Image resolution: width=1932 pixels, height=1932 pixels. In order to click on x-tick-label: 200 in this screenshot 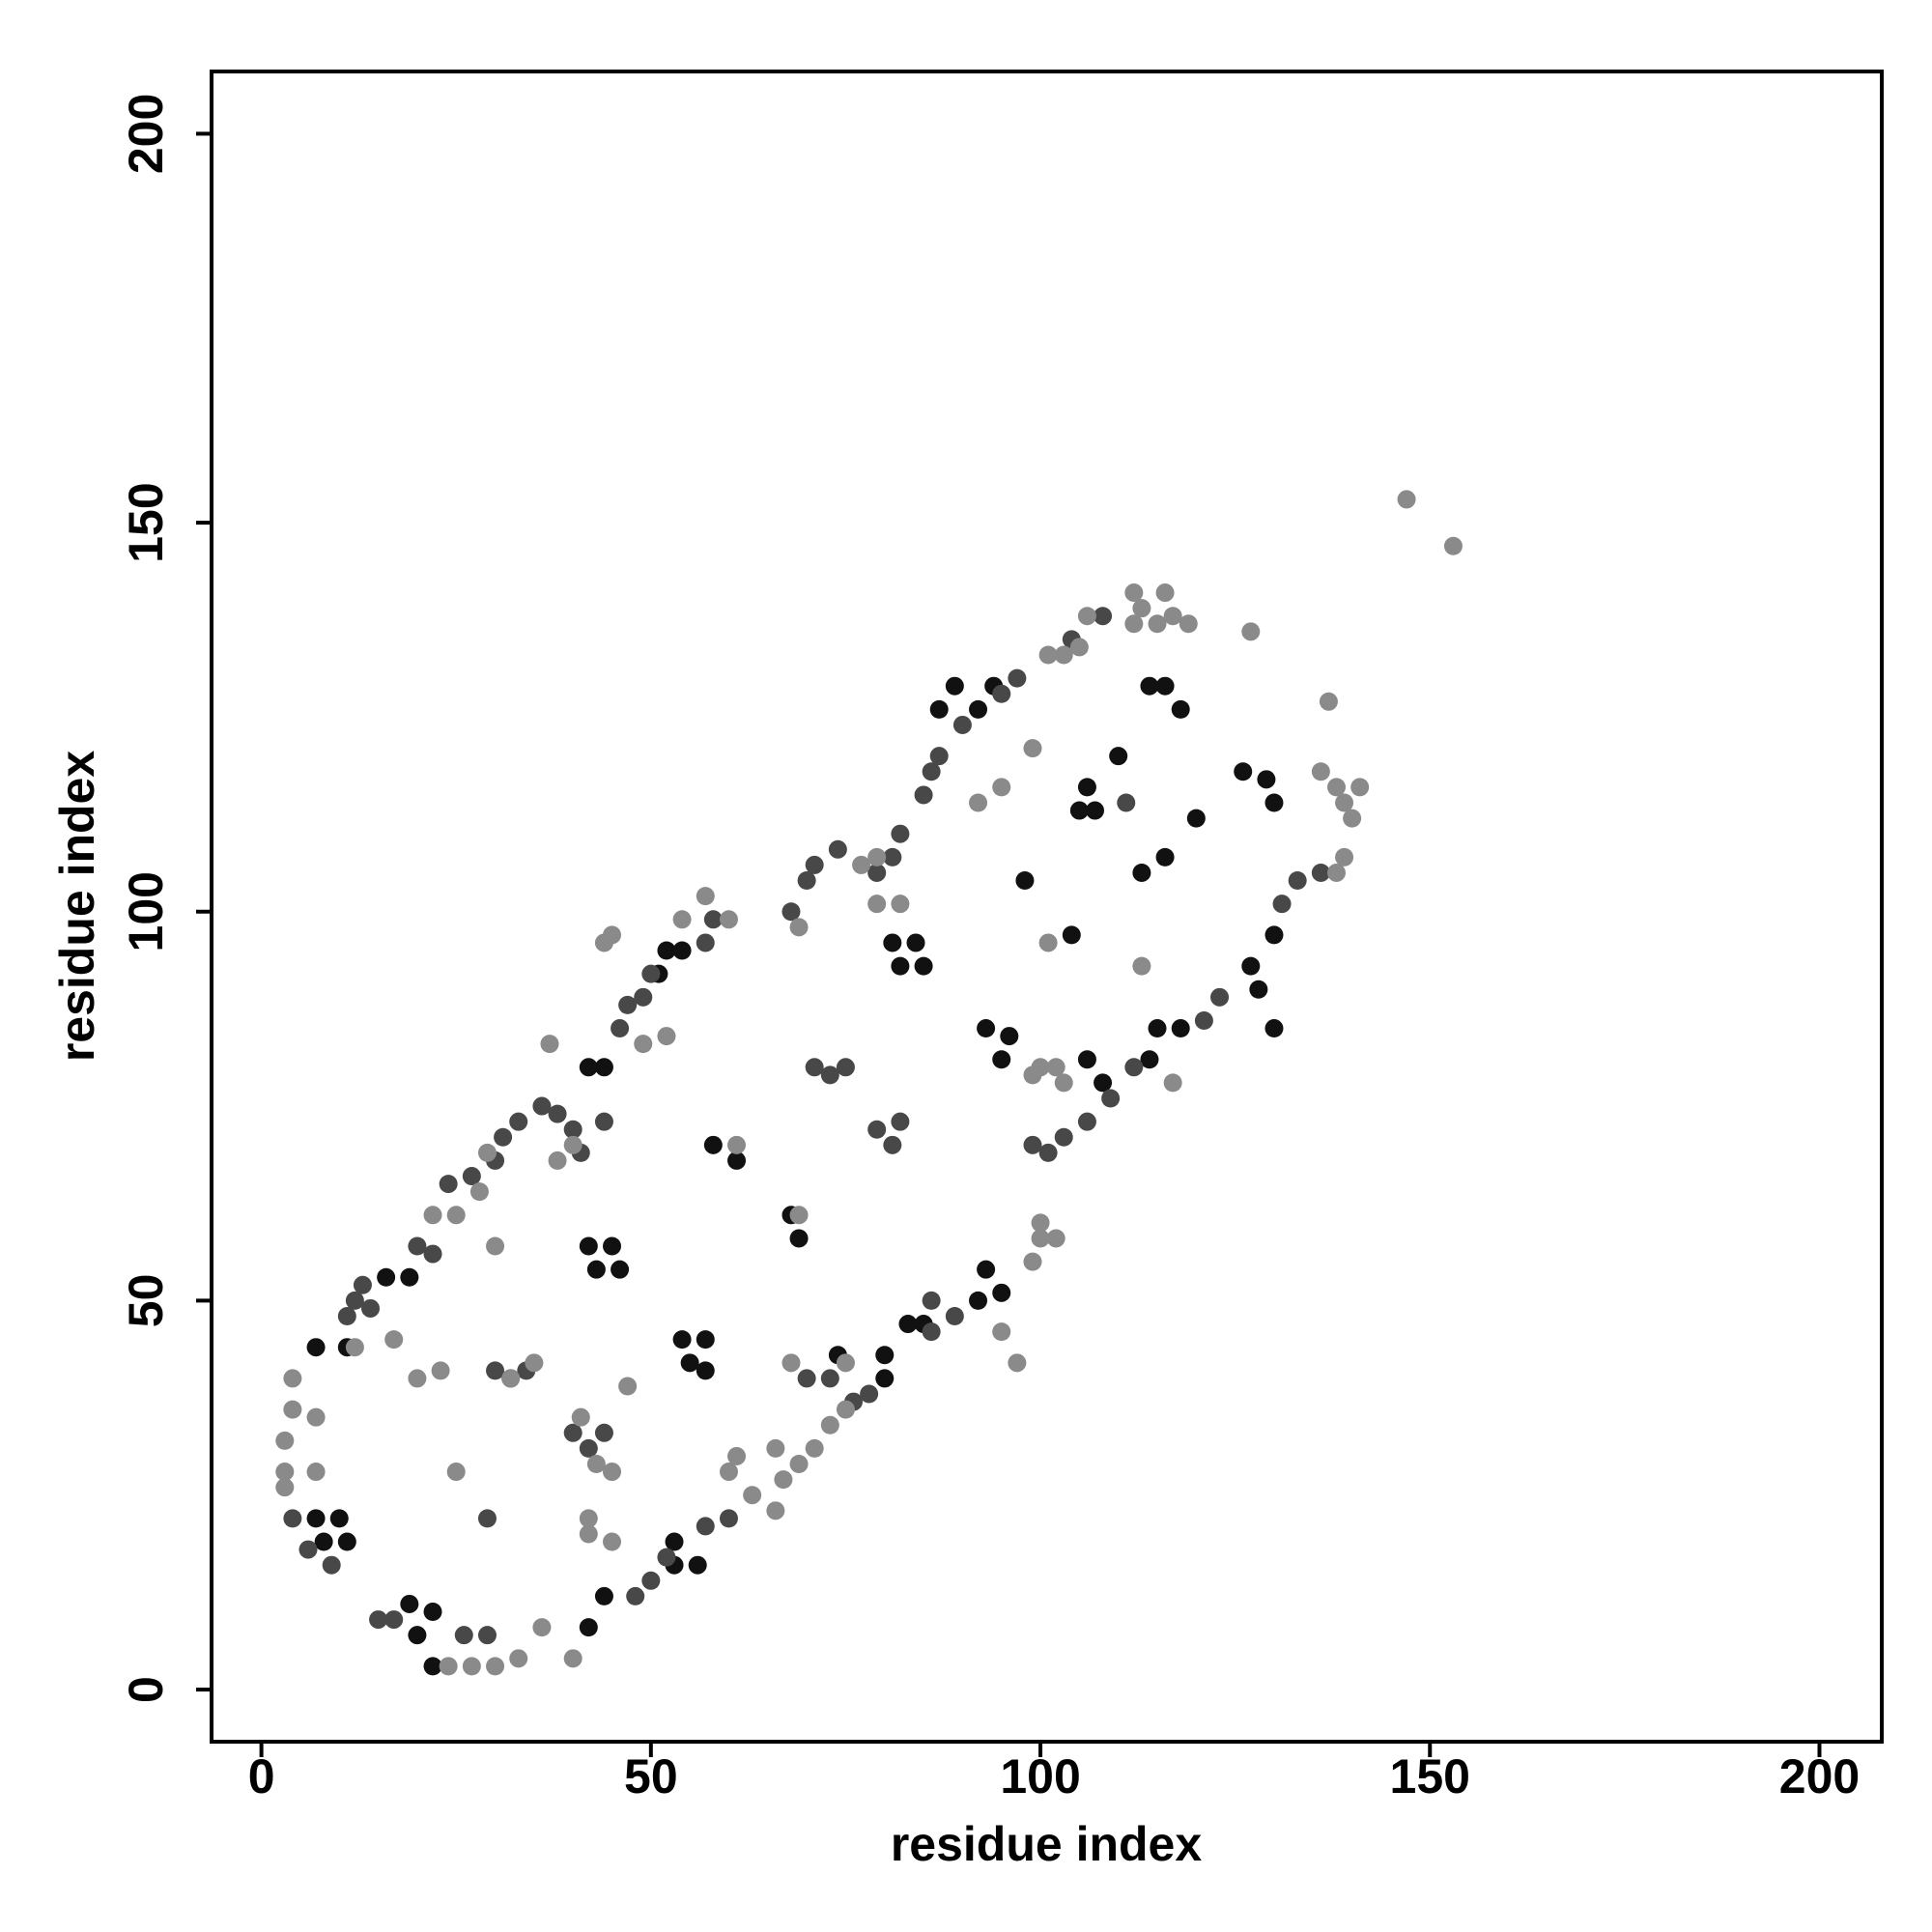, I will do `click(1819, 1776)`.